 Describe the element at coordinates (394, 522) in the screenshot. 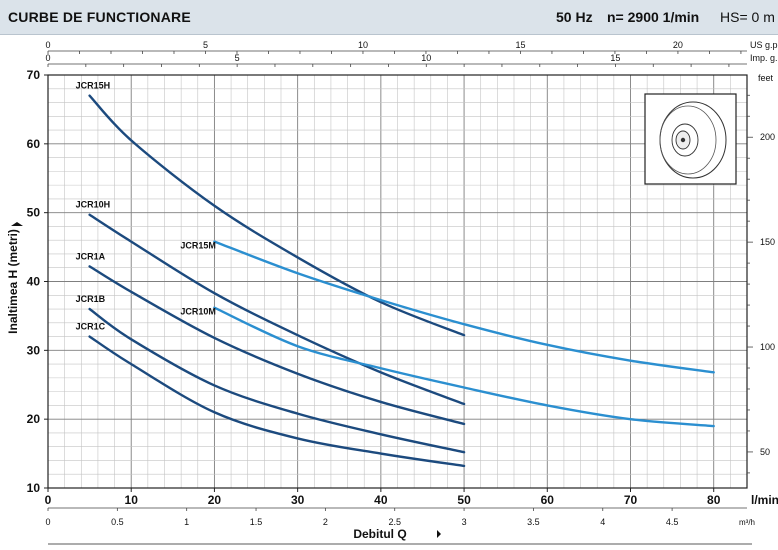

I see `m3h-tick-label: 2.5` at that location.